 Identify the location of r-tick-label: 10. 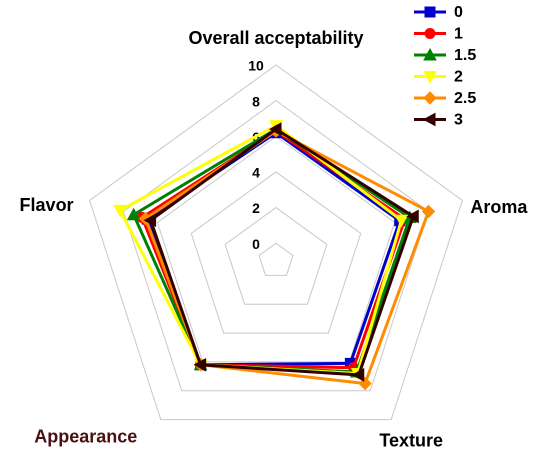
(256, 66).